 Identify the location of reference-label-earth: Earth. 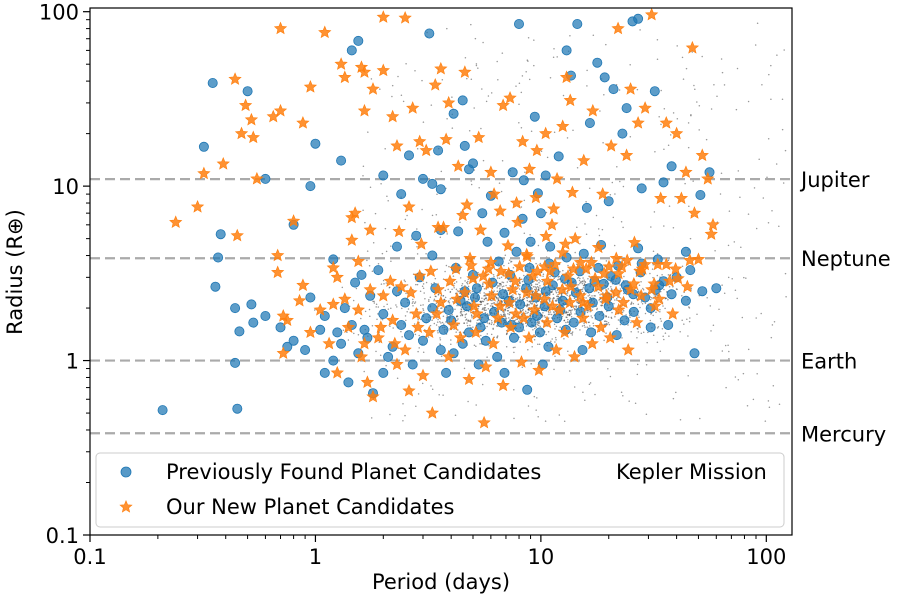
(829, 362).